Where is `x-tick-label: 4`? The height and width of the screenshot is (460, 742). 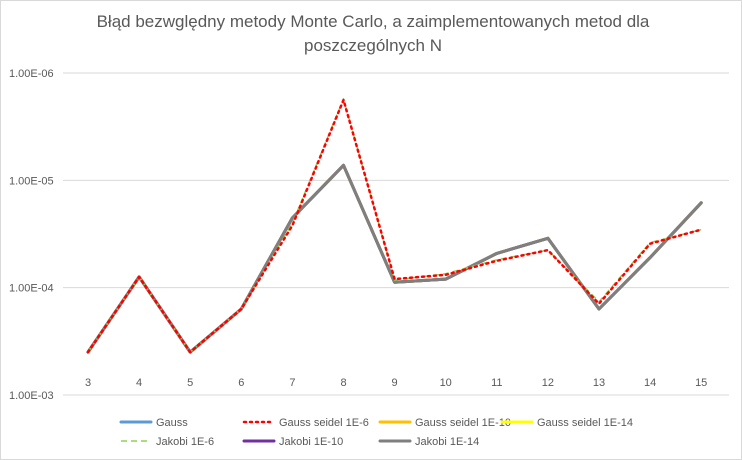 x-tick-label: 4 is located at coordinates (139, 383).